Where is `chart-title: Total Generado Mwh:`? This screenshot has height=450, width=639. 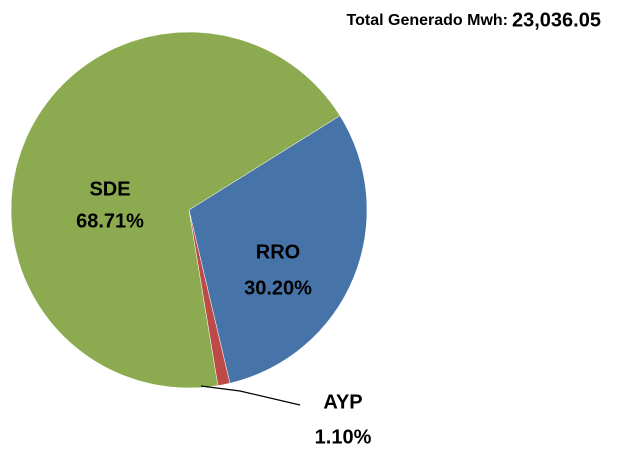
chart-title: Total Generado Mwh: is located at coordinates (427, 20).